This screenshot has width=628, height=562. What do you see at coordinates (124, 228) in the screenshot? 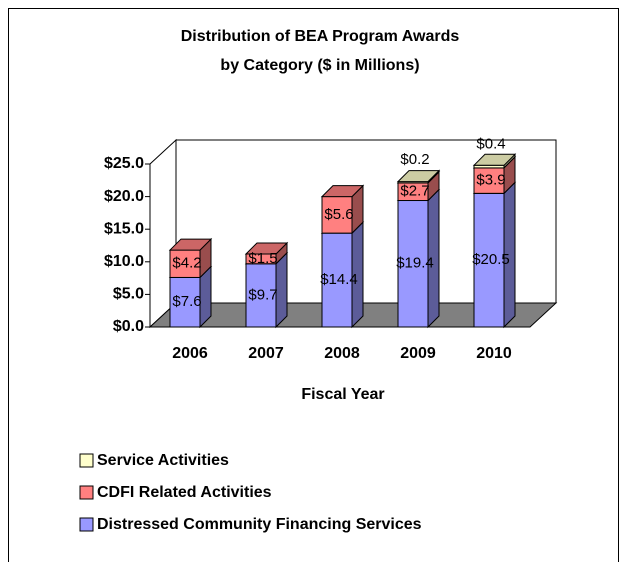
I see `y-tick-label: $15.0` at bounding box center [124, 228].